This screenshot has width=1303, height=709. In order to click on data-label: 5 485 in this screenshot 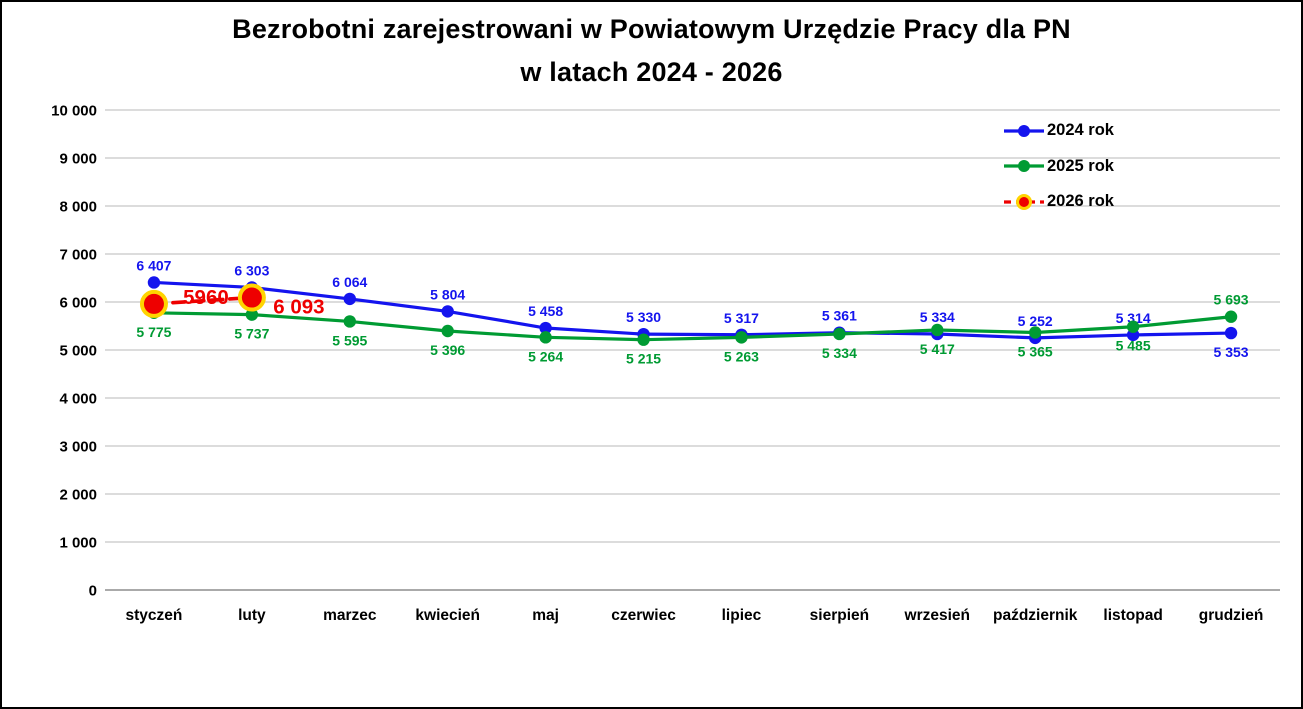, I will do `click(1133, 346)`.